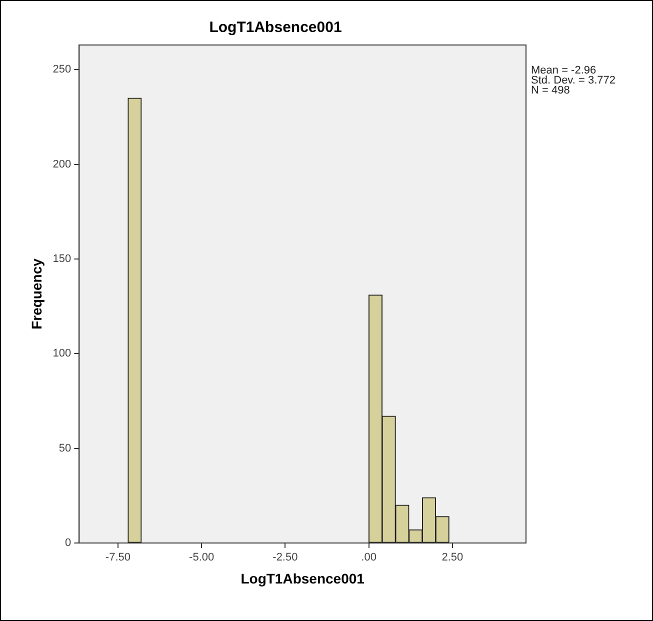 This screenshot has height=621, width=653. What do you see at coordinates (117, 558) in the screenshot?
I see `x-tick-label: -7.50` at bounding box center [117, 558].